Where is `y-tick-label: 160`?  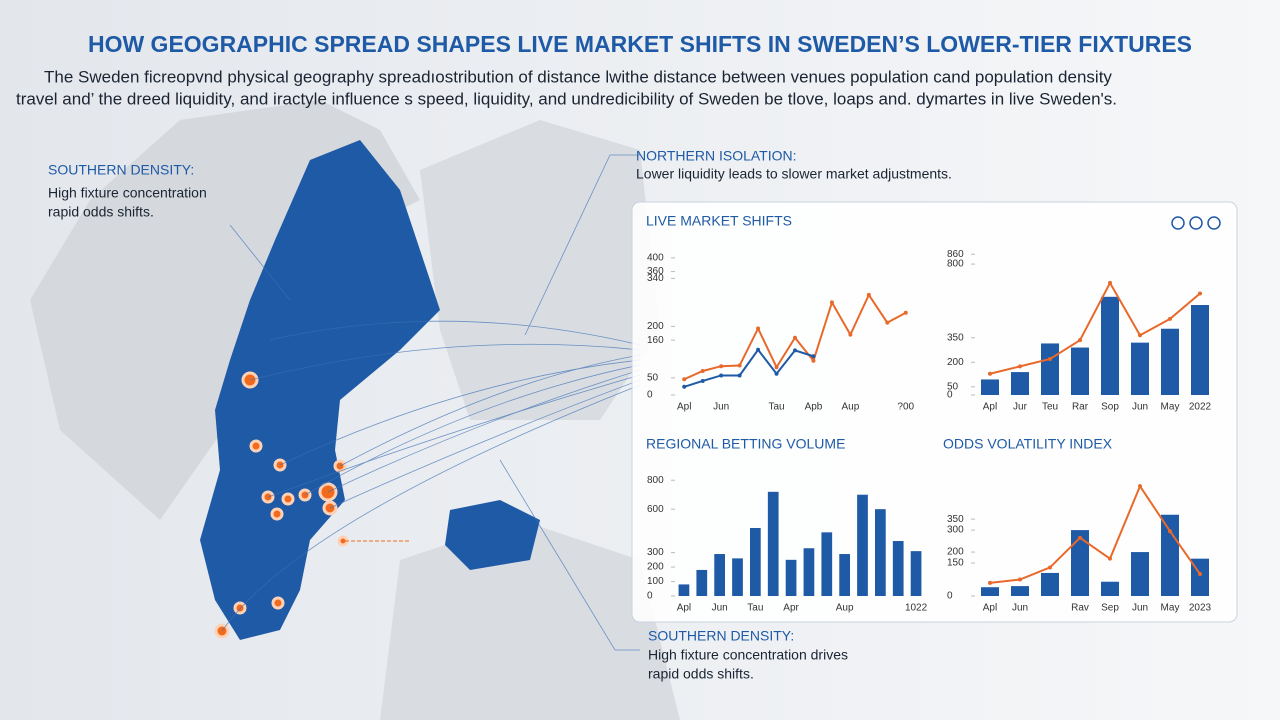 y-tick-label: 160 is located at coordinates (655, 340).